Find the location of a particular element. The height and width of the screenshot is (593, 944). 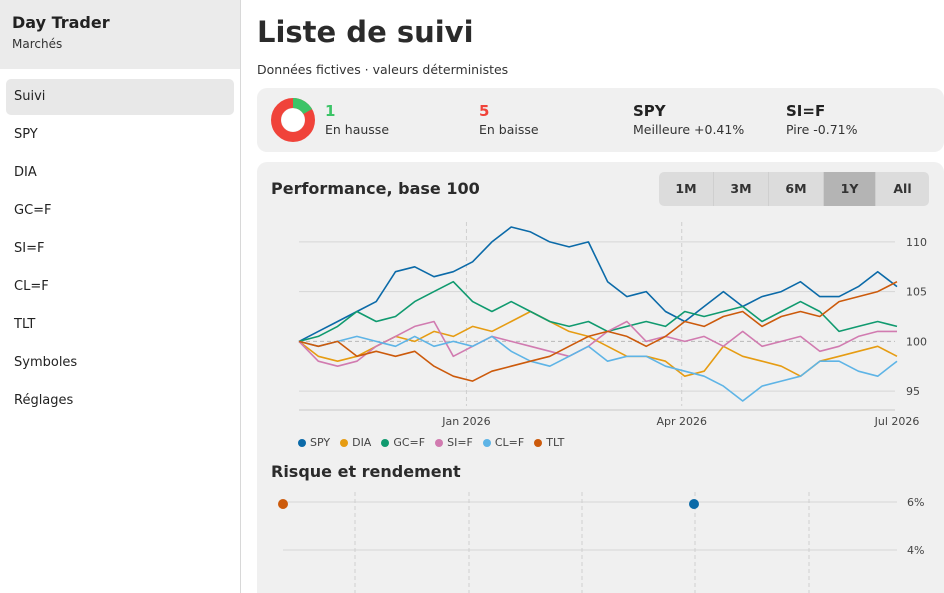

y-tick-label: 110 is located at coordinates (916, 242).